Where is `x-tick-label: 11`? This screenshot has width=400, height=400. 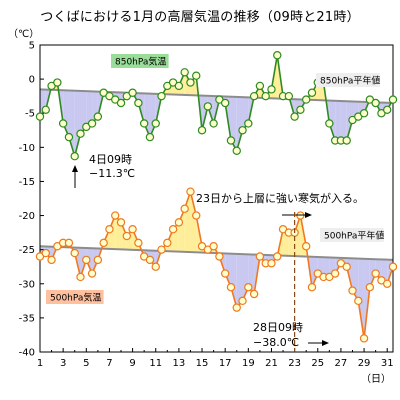
x-tick-label: 11 is located at coordinates (155, 363).